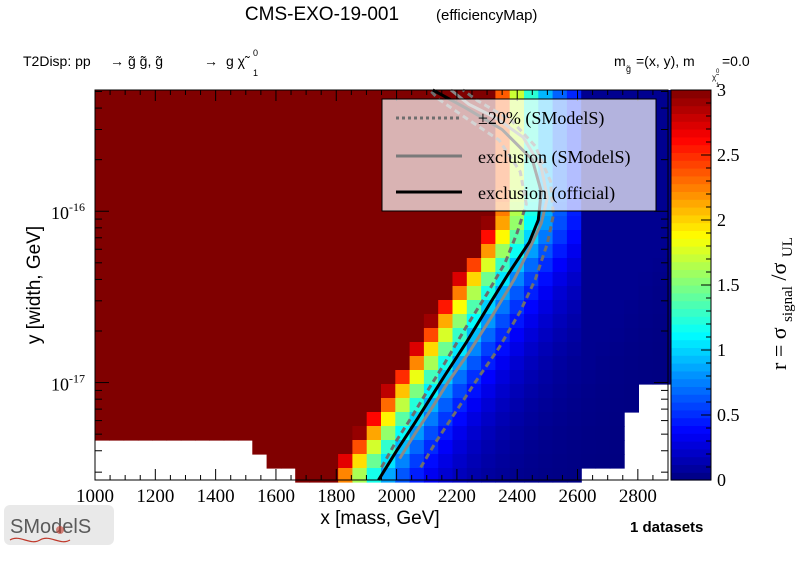  I want to click on process-arrow-1: →, so click(117, 61).